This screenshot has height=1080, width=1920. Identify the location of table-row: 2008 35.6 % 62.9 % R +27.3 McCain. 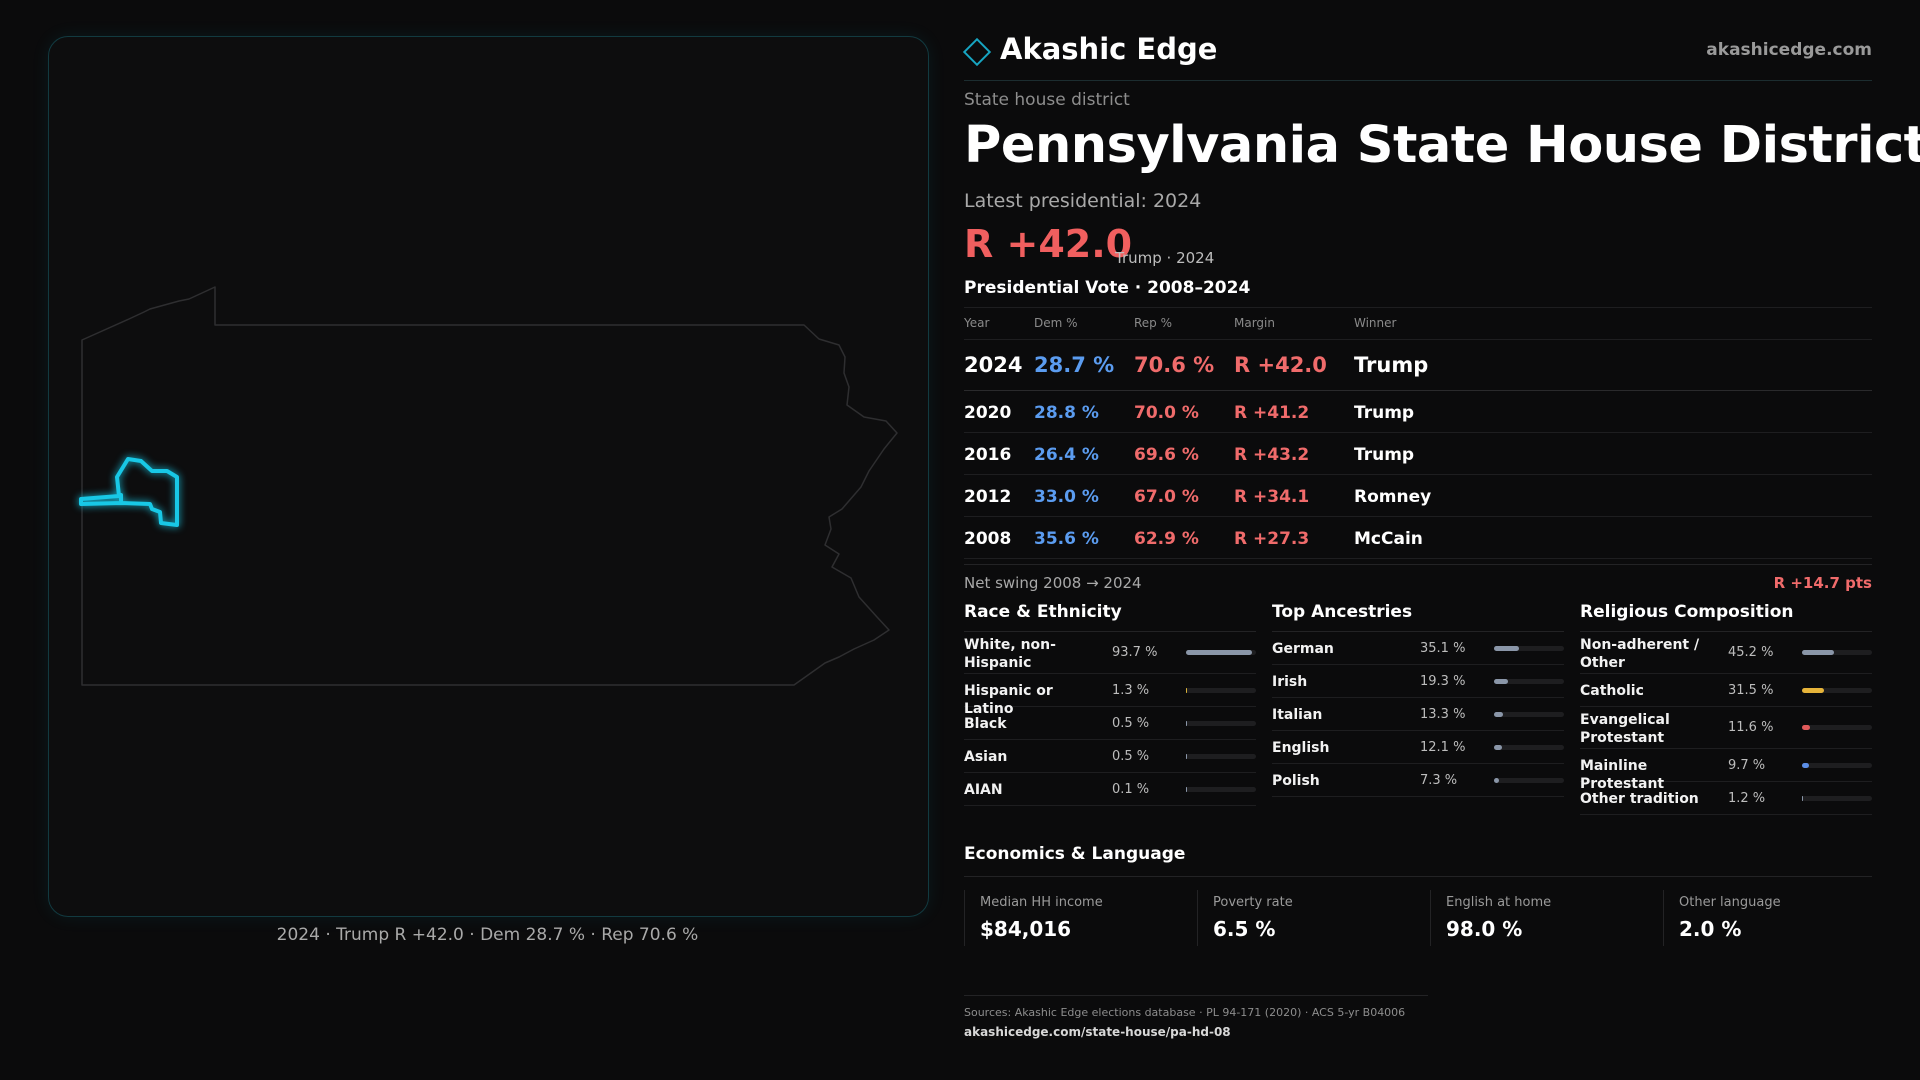
(1418, 538).